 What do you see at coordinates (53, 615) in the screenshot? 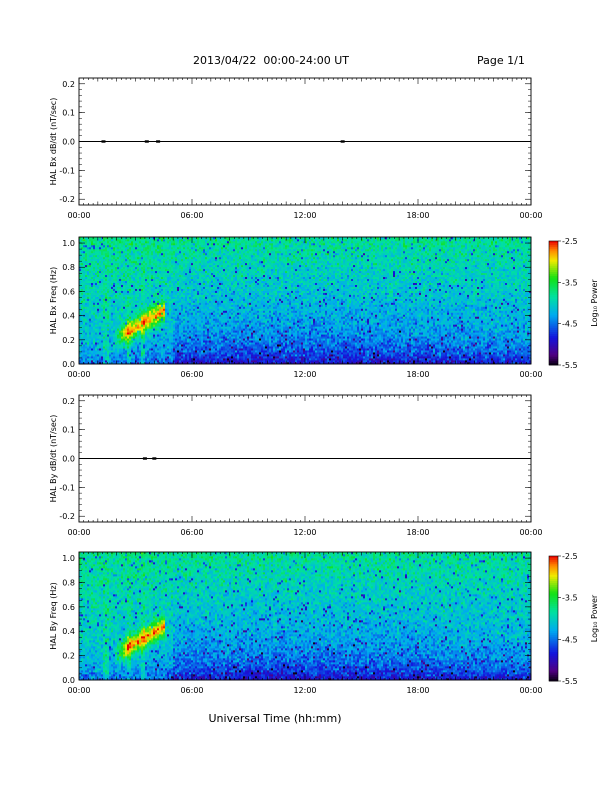
I see `y-axis-label: HAL By Freq (Hz)` at bounding box center [53, 615].